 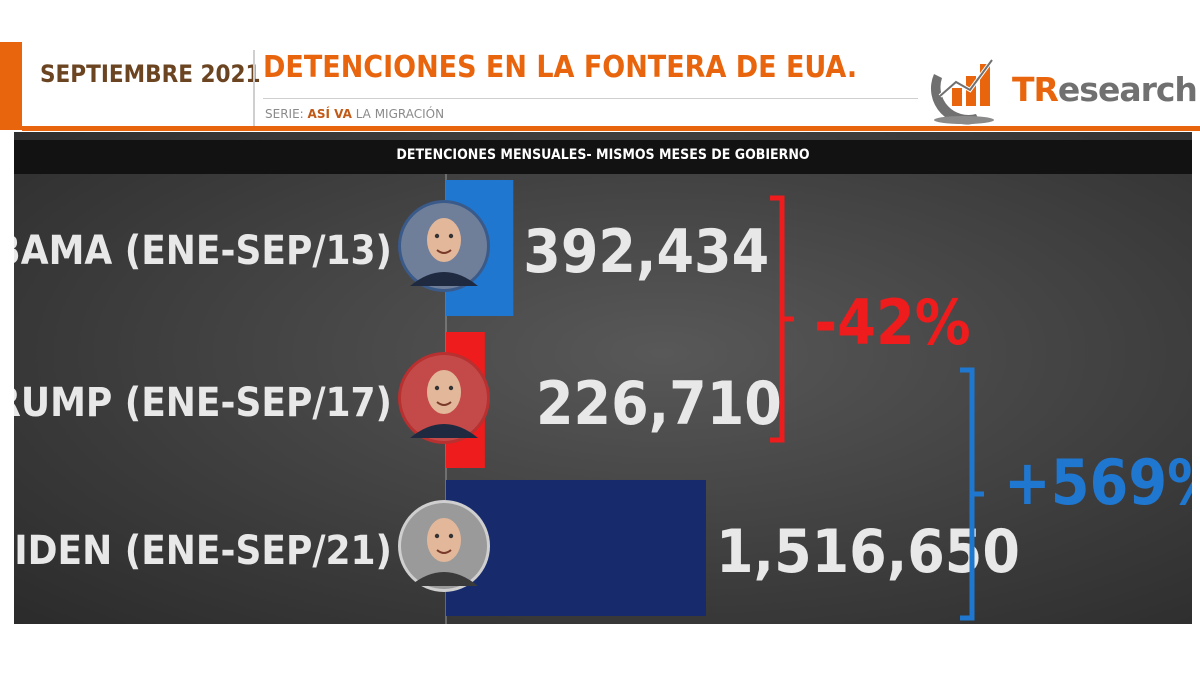 I want to click on category-label-0: OBAMA (ENE-SEP/13), so click(x=203, y=251).